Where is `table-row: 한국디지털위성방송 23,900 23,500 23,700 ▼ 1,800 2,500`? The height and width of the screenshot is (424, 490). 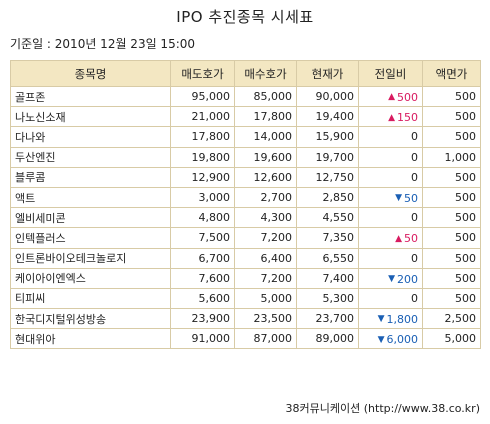
table-row: 한국디지털위성방송 23,900 23,500 23,700 ▼ 1,800 2,500 is located at coordinates (245, 319).